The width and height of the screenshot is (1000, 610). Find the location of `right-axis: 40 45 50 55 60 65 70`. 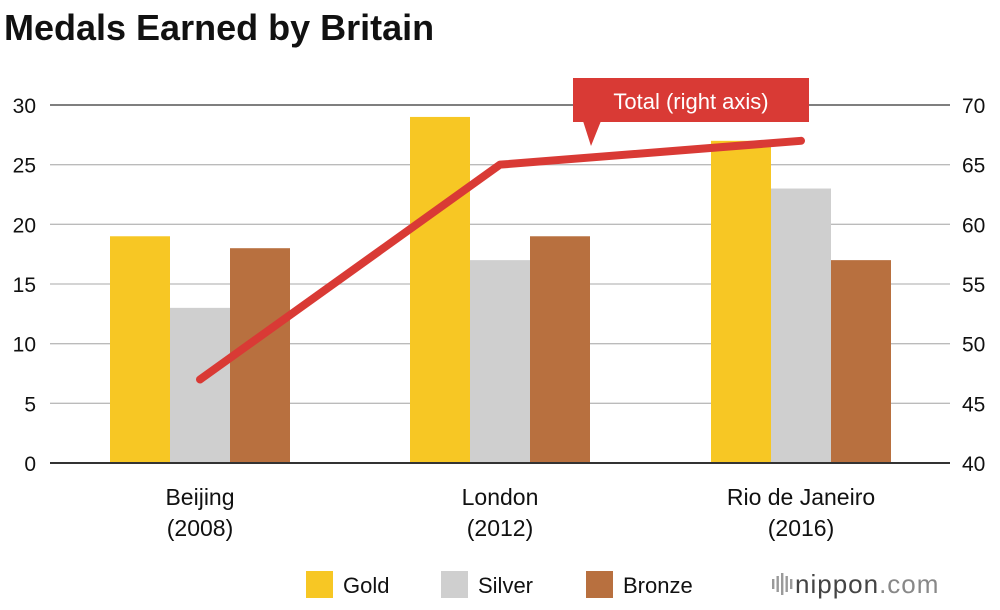

right-axis: 40 45 50 55 60 65 70 is located at coordinates (973, 285).